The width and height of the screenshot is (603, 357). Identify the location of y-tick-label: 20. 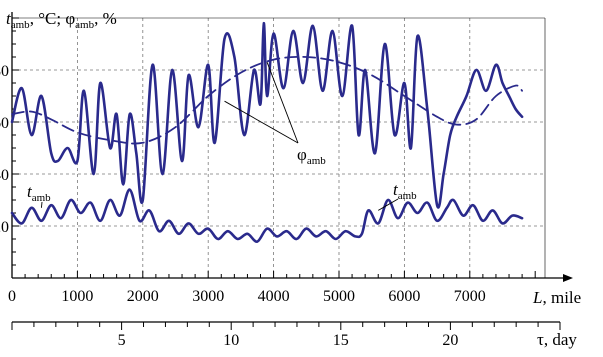
(4, 227).